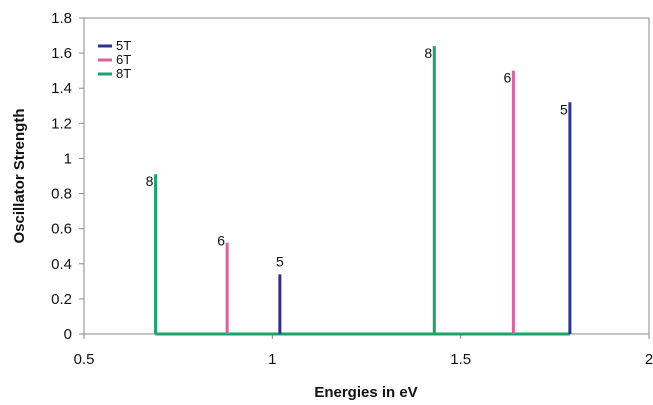 This screenshot has height=405, width=653. Describe the element at coordinates (272, 359) in the screenshot. I see `x-tick-label: 1` at that location.